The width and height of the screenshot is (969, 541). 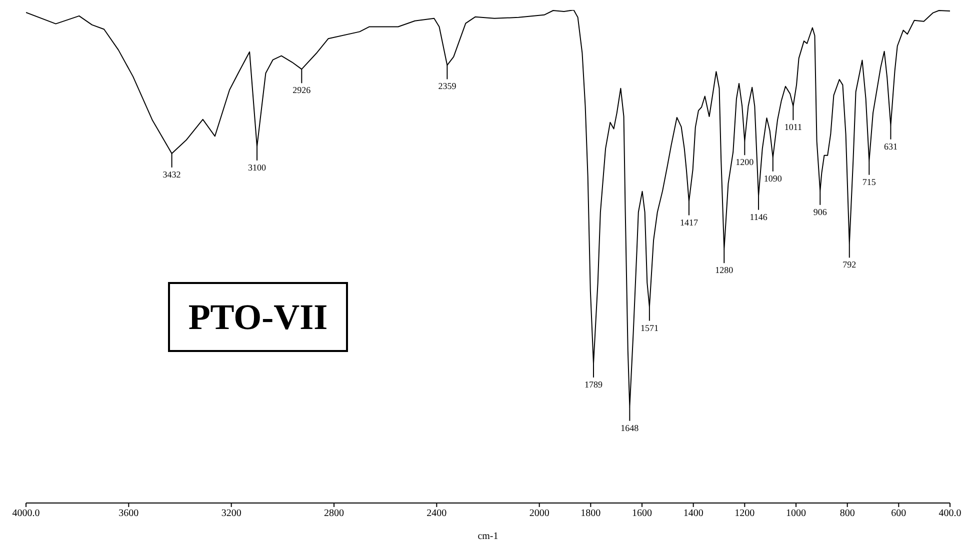 I want to click on annotation: 631, so click(x=891, y=146).